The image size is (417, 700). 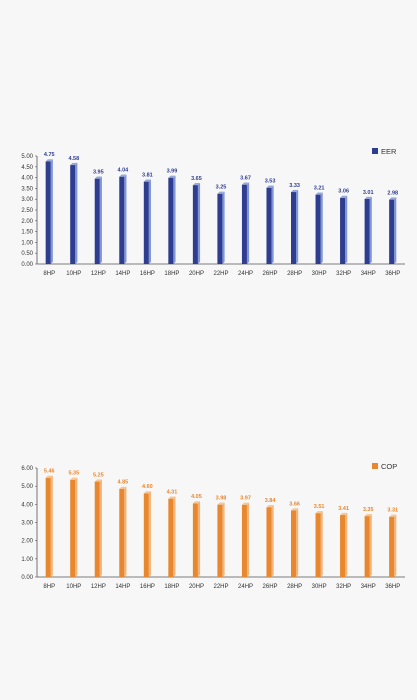 What do you see at coordinates (343, 192) in the screenshot?
I see `eer-data-label: 3.06` at bounding box center [343, 192].